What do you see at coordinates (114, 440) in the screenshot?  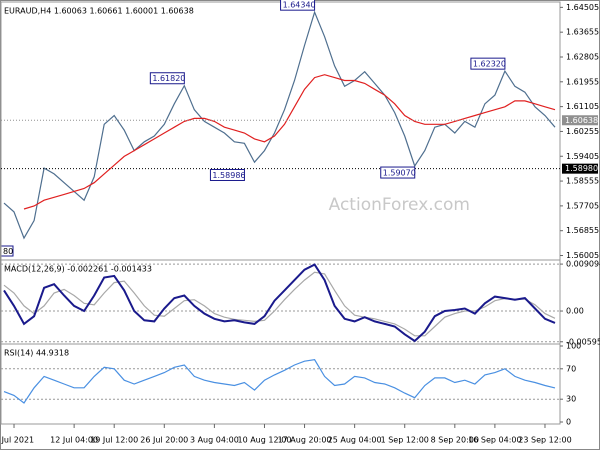 I see `x-tick-label: 19 Jul 12:00` at bounding box center [114, 440].